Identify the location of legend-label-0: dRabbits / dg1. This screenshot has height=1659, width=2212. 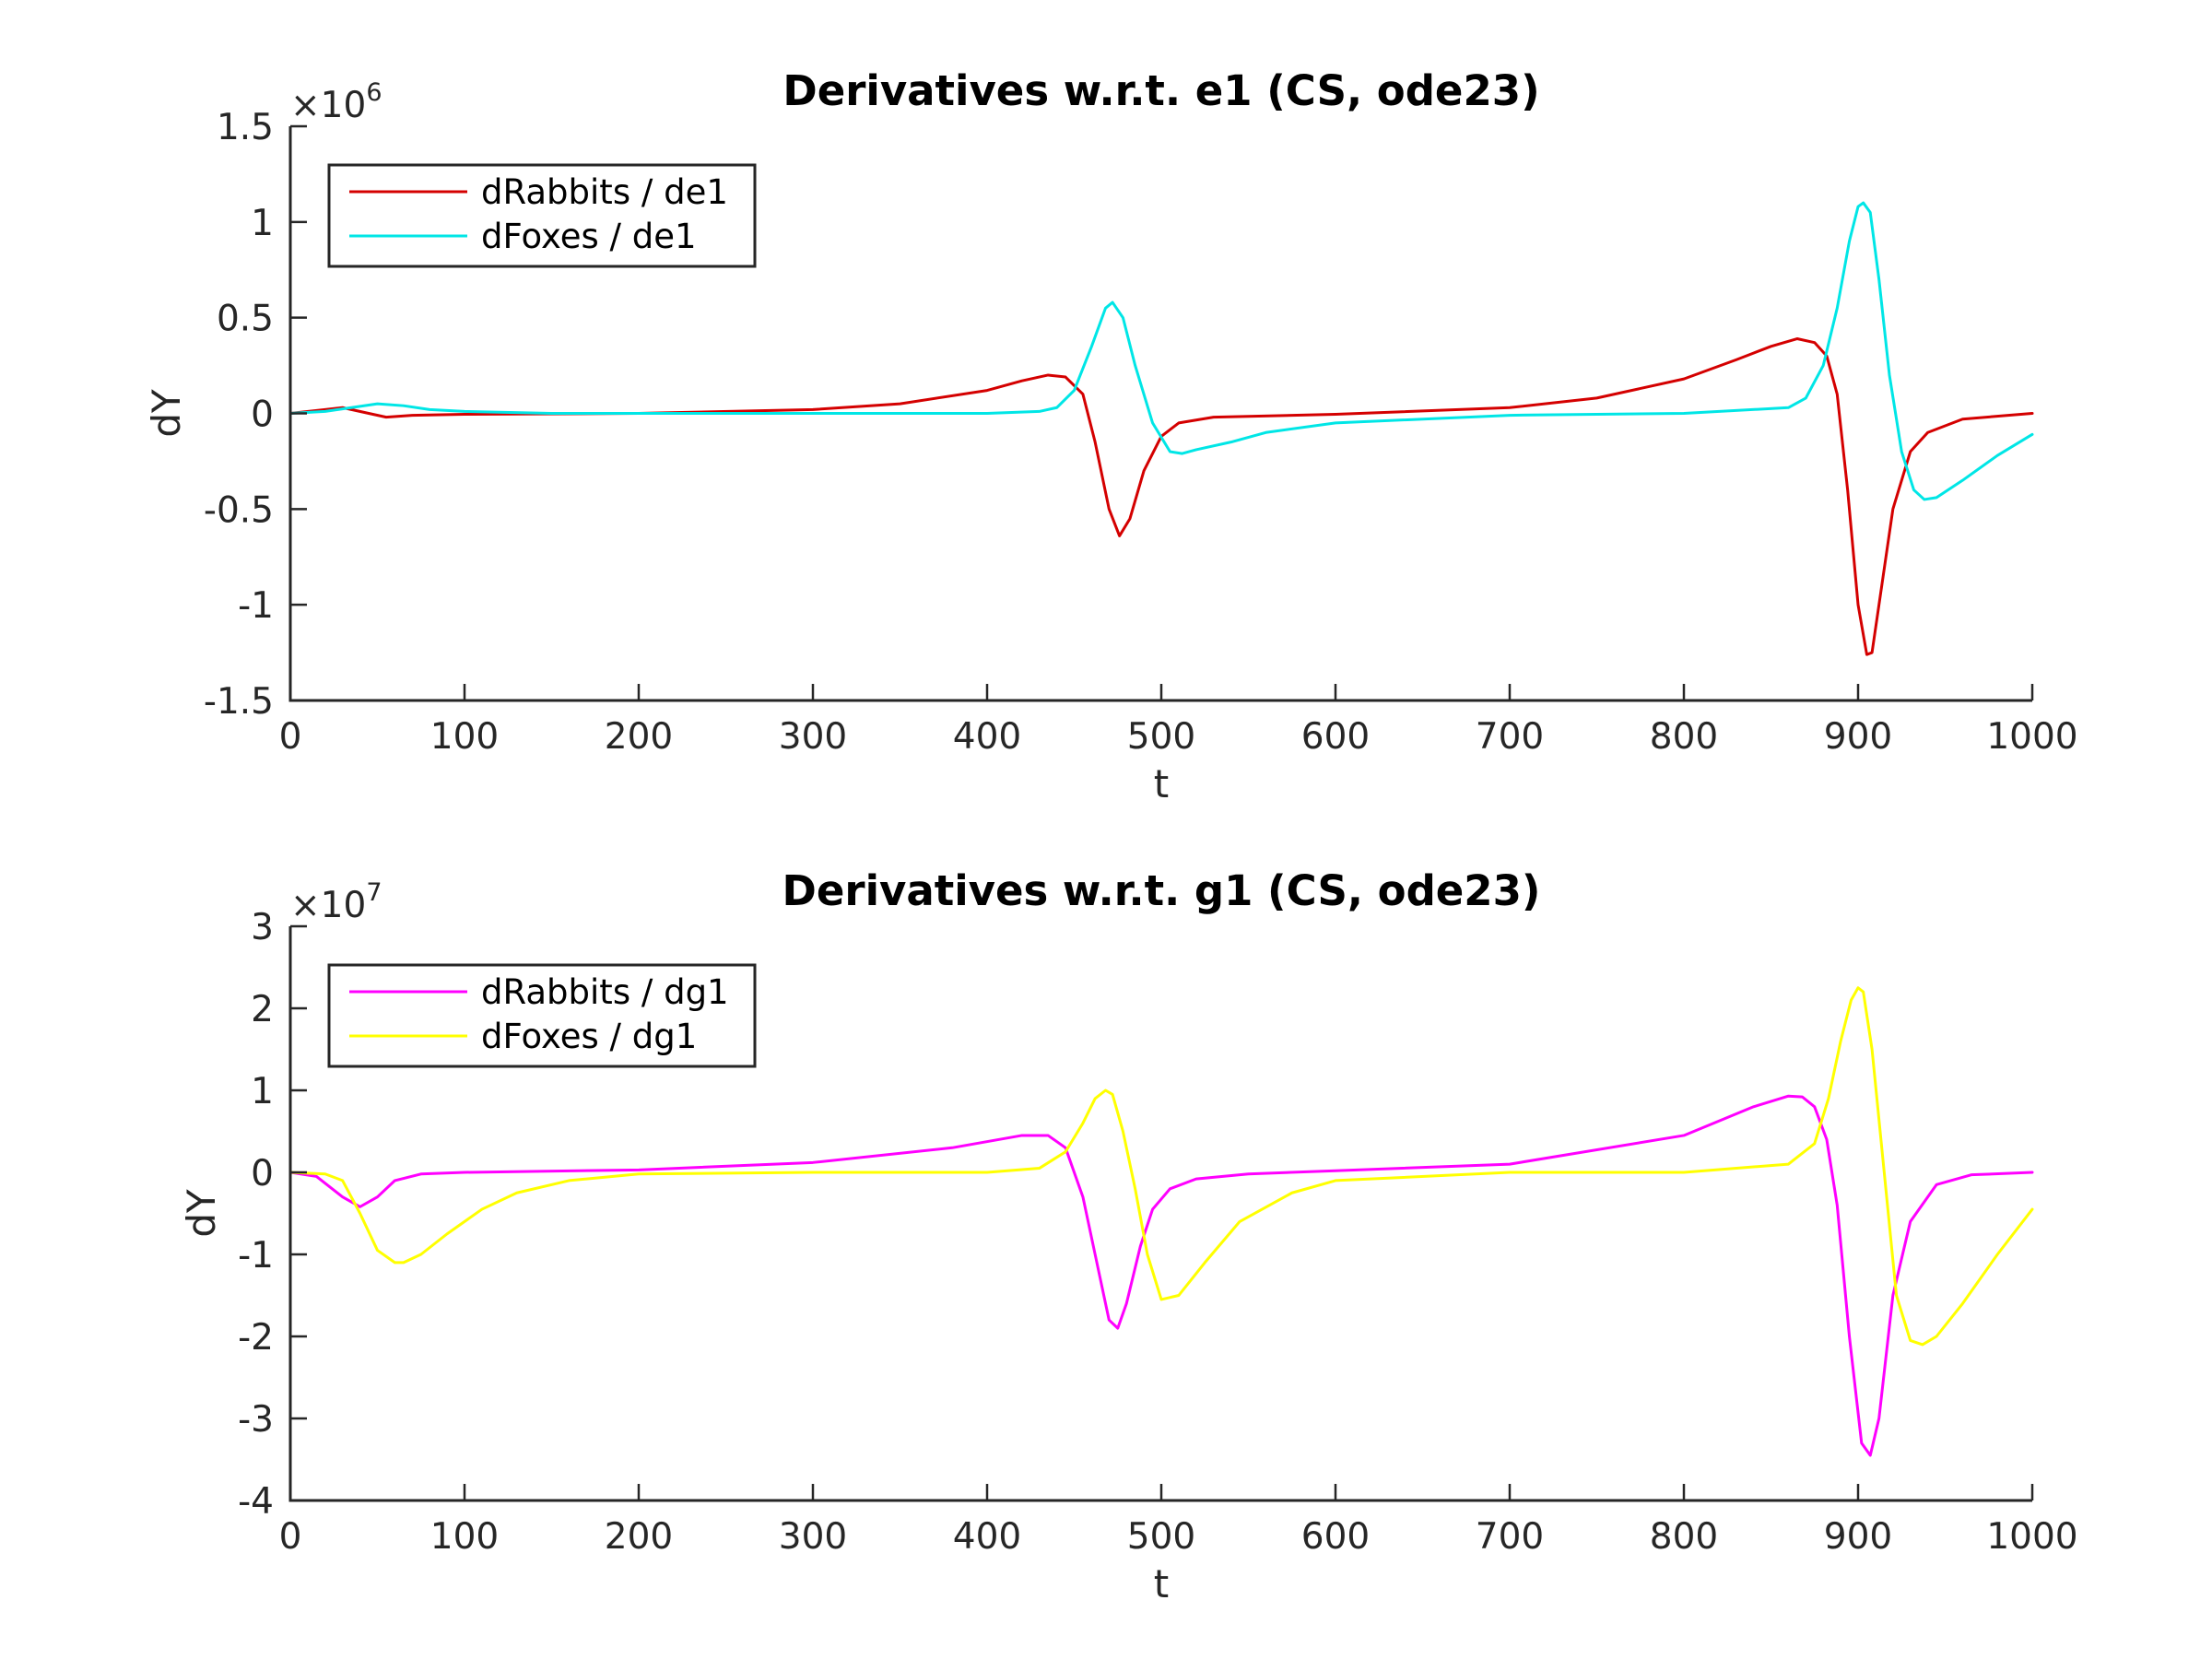
(605, 992).